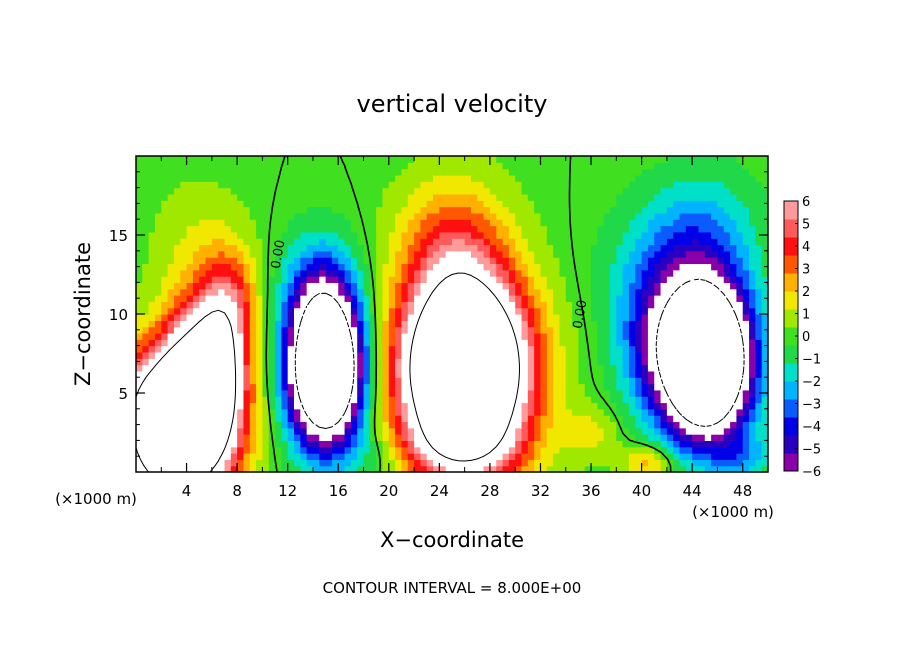  What do you see at coordinates (287, 491) in the screenshot?
I see `x-tick-label: 12` at bounding box center [287, 491].